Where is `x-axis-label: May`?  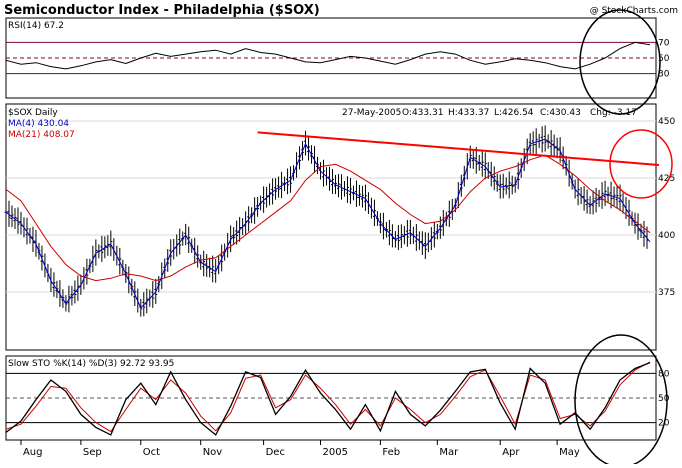 x-axis-label: May is located at coordinates (569, 452).